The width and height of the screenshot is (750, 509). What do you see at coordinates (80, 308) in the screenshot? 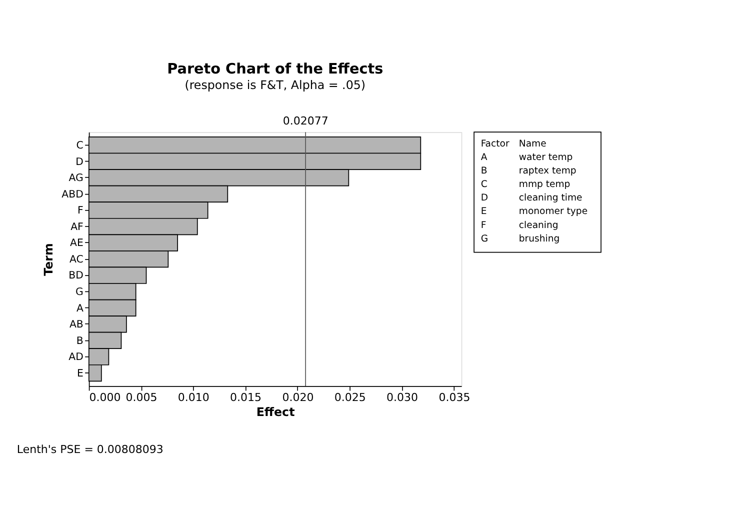
I see `y-tick-label: A` at bounding box center [80, 308].